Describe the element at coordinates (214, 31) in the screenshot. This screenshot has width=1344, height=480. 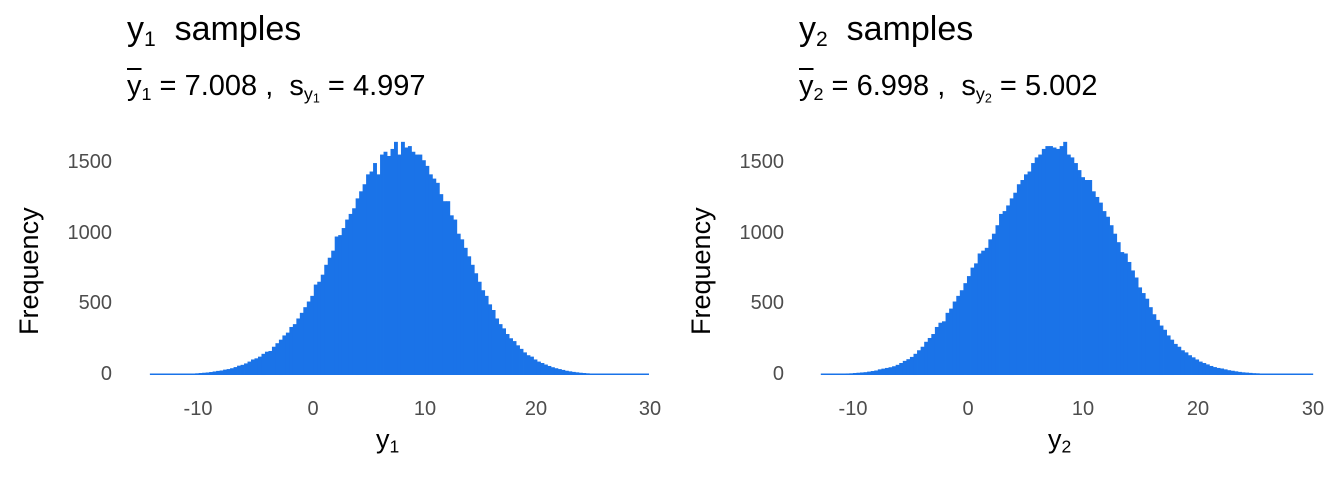
I see `chart-title: y1 samples` at that location.